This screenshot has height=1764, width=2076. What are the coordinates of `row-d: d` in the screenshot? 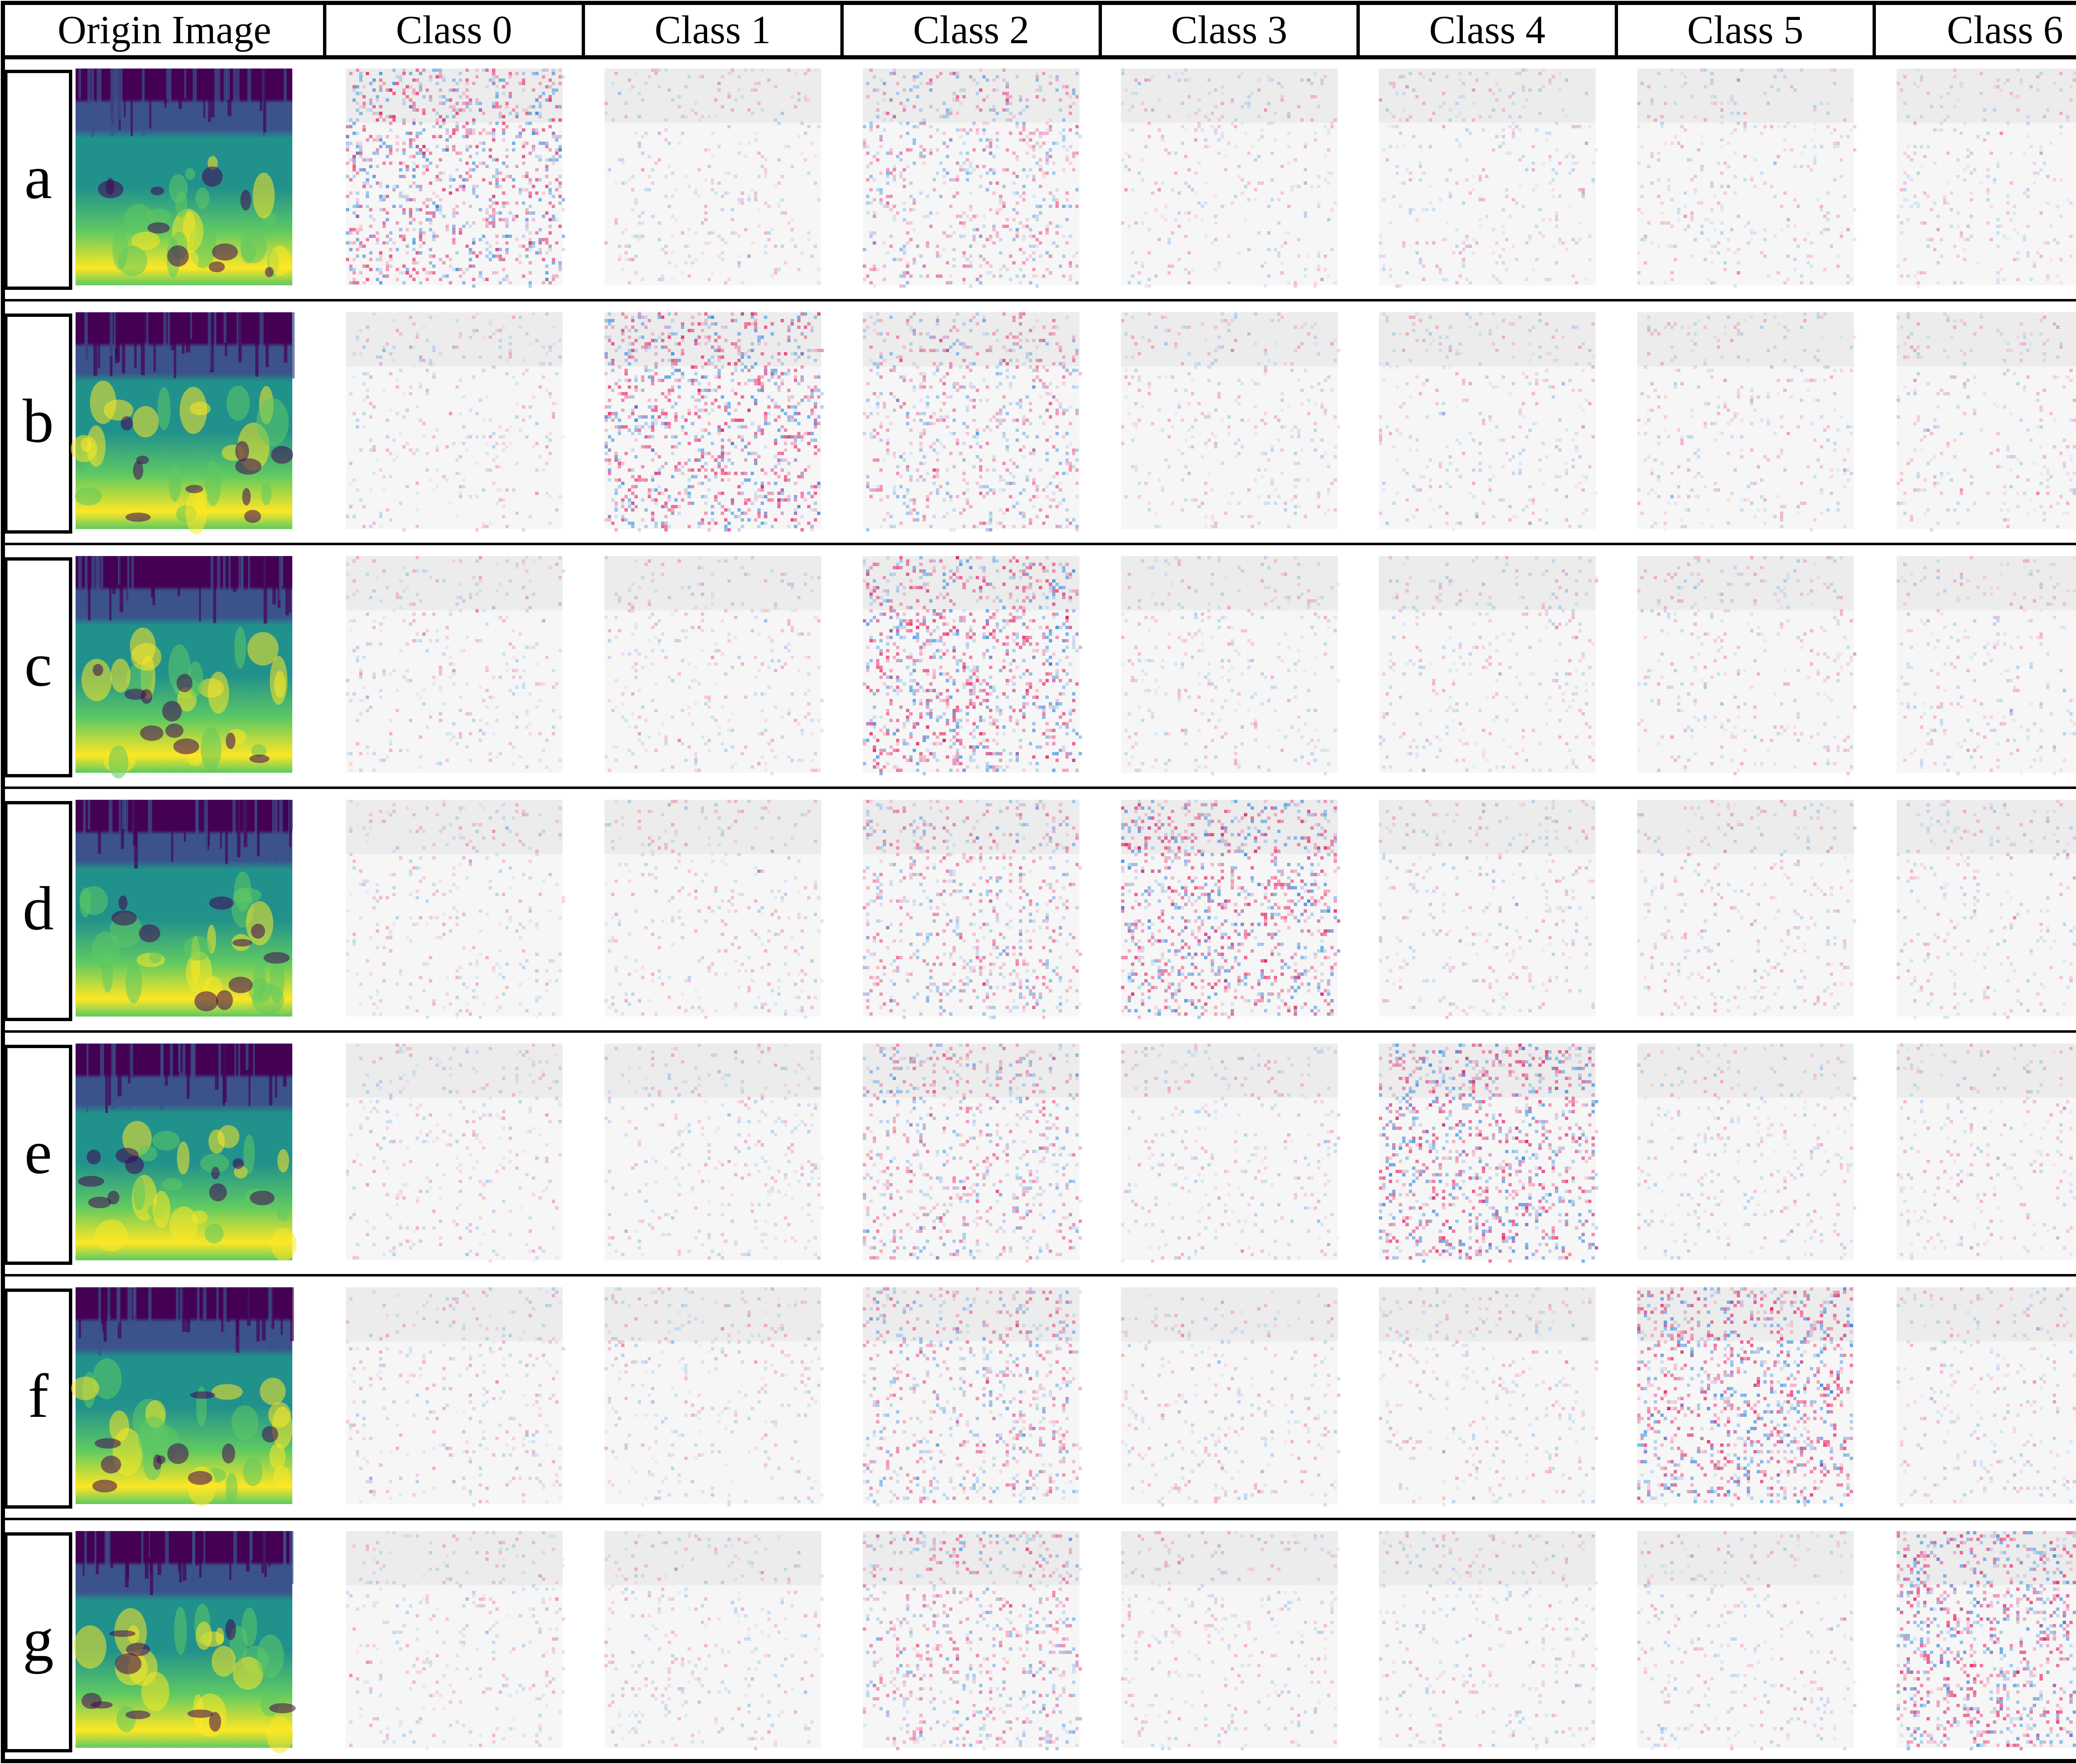 It's located at (1040, 903).